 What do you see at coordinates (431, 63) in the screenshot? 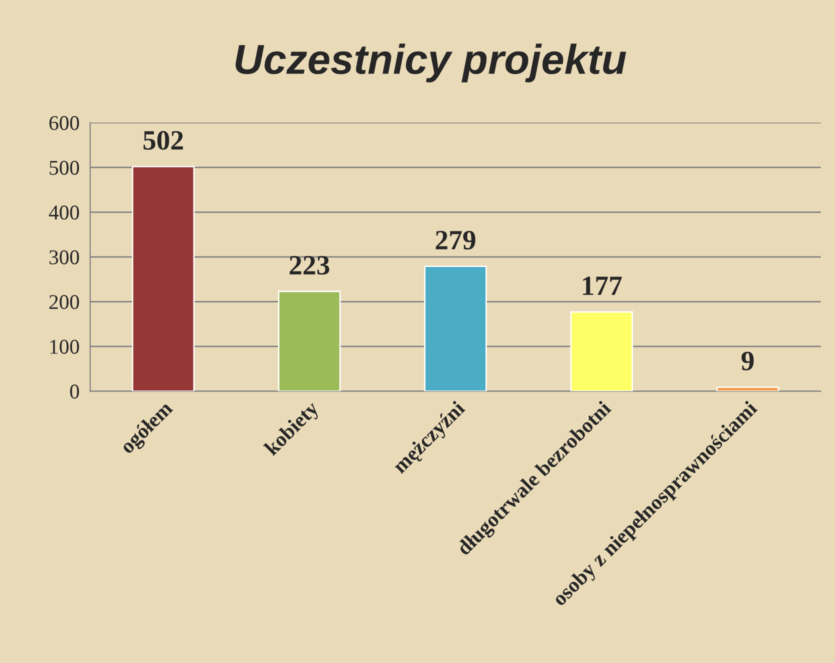
I see `chart-title: Uczestnicy projektu` at bounding box center [431, 63].